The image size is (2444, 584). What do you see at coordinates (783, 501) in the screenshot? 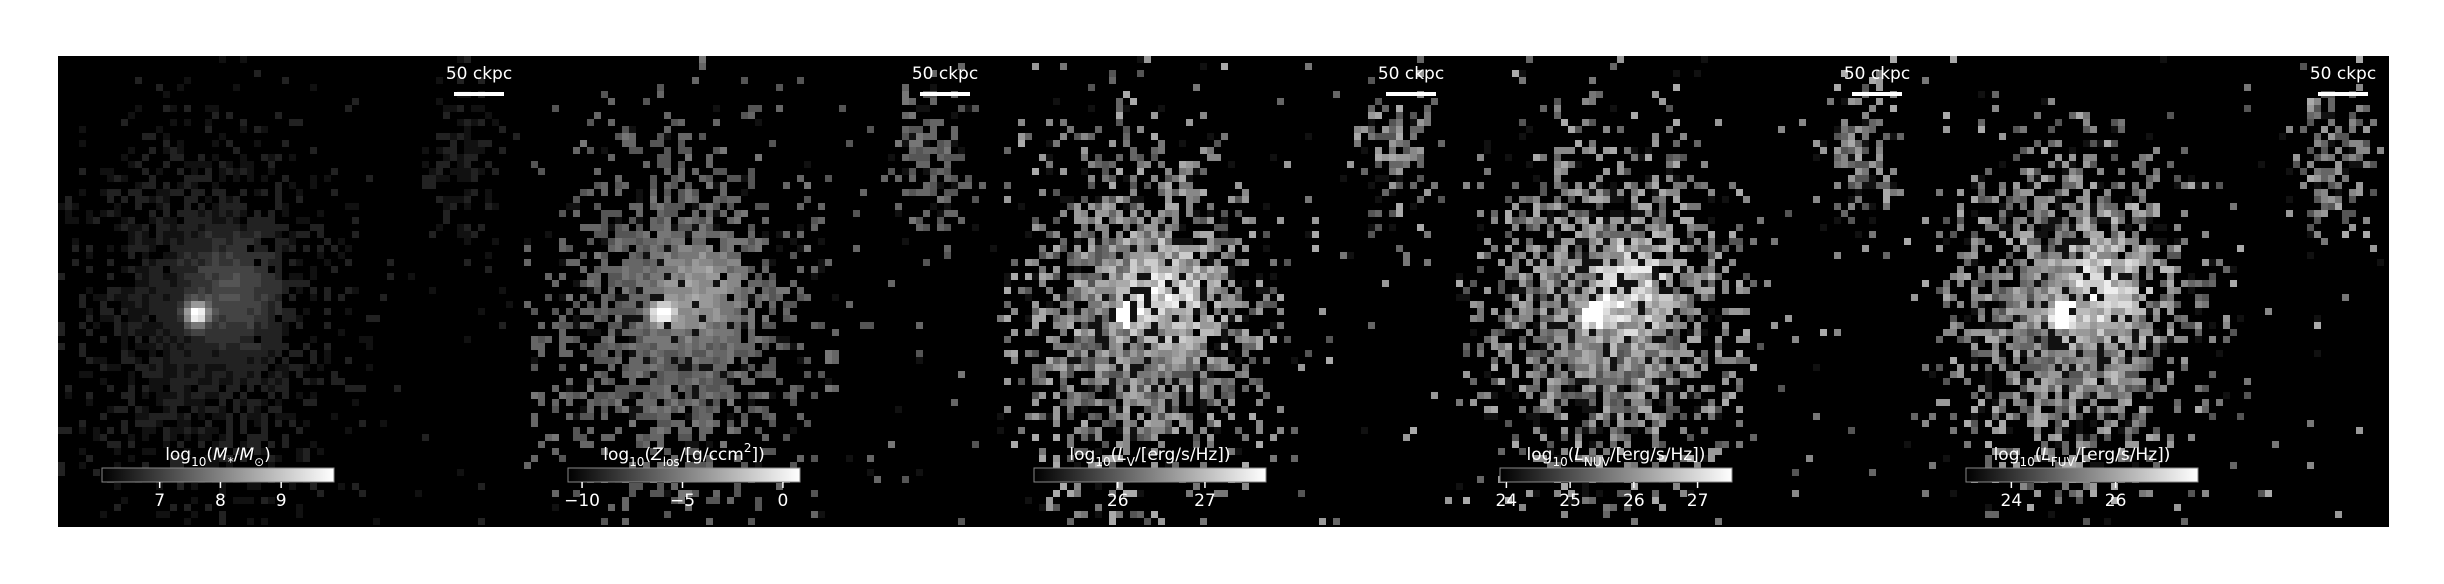
I see `colorbar-tick-label: 0` at bounding box center [783, 501].